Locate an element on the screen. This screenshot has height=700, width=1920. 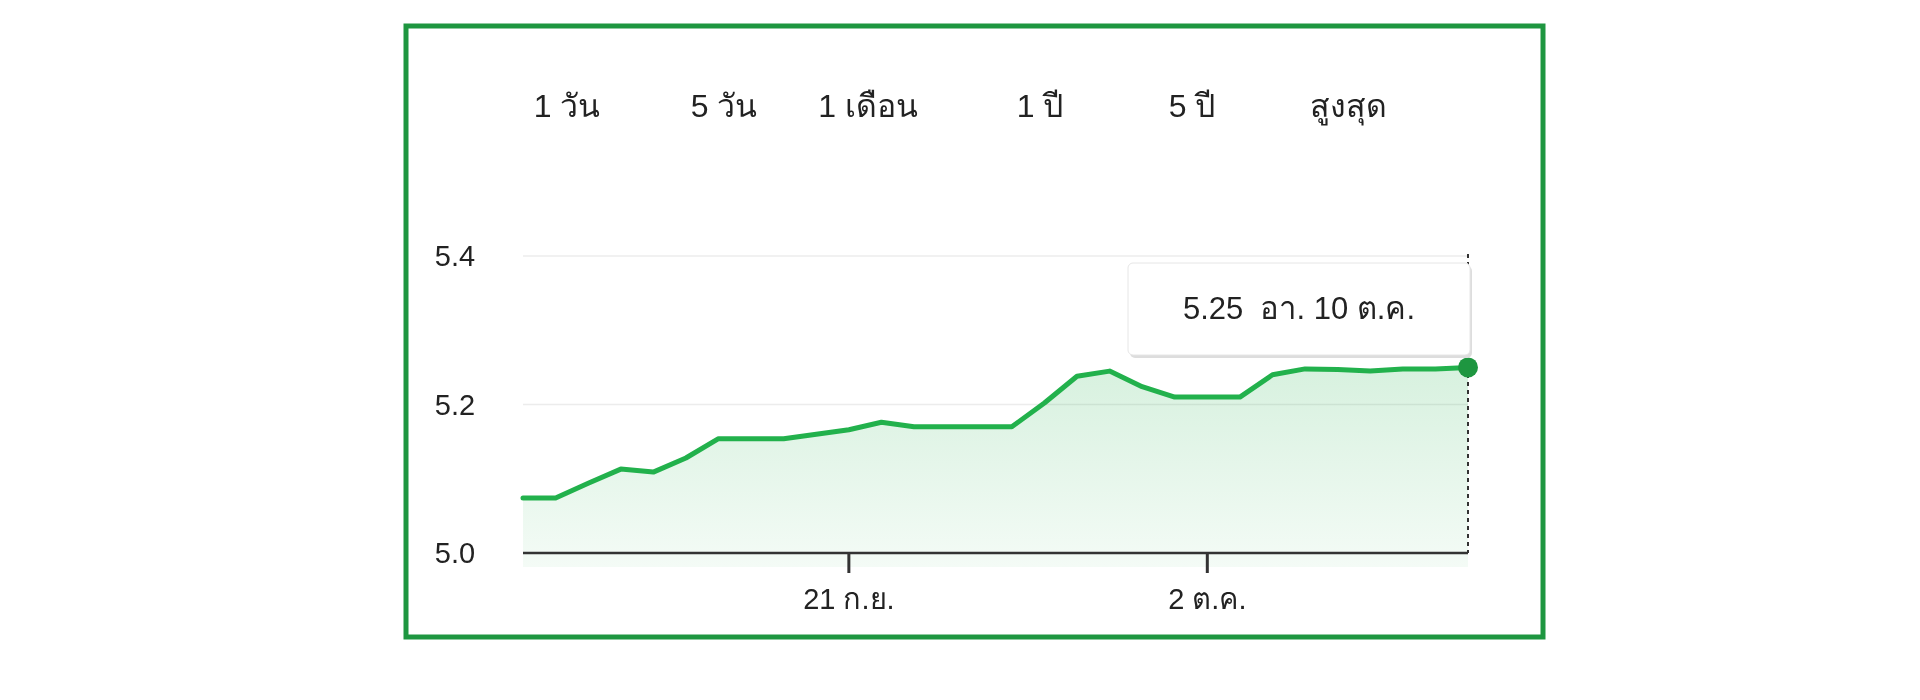
text: 1 วัน is located at coordinates (567, 106).